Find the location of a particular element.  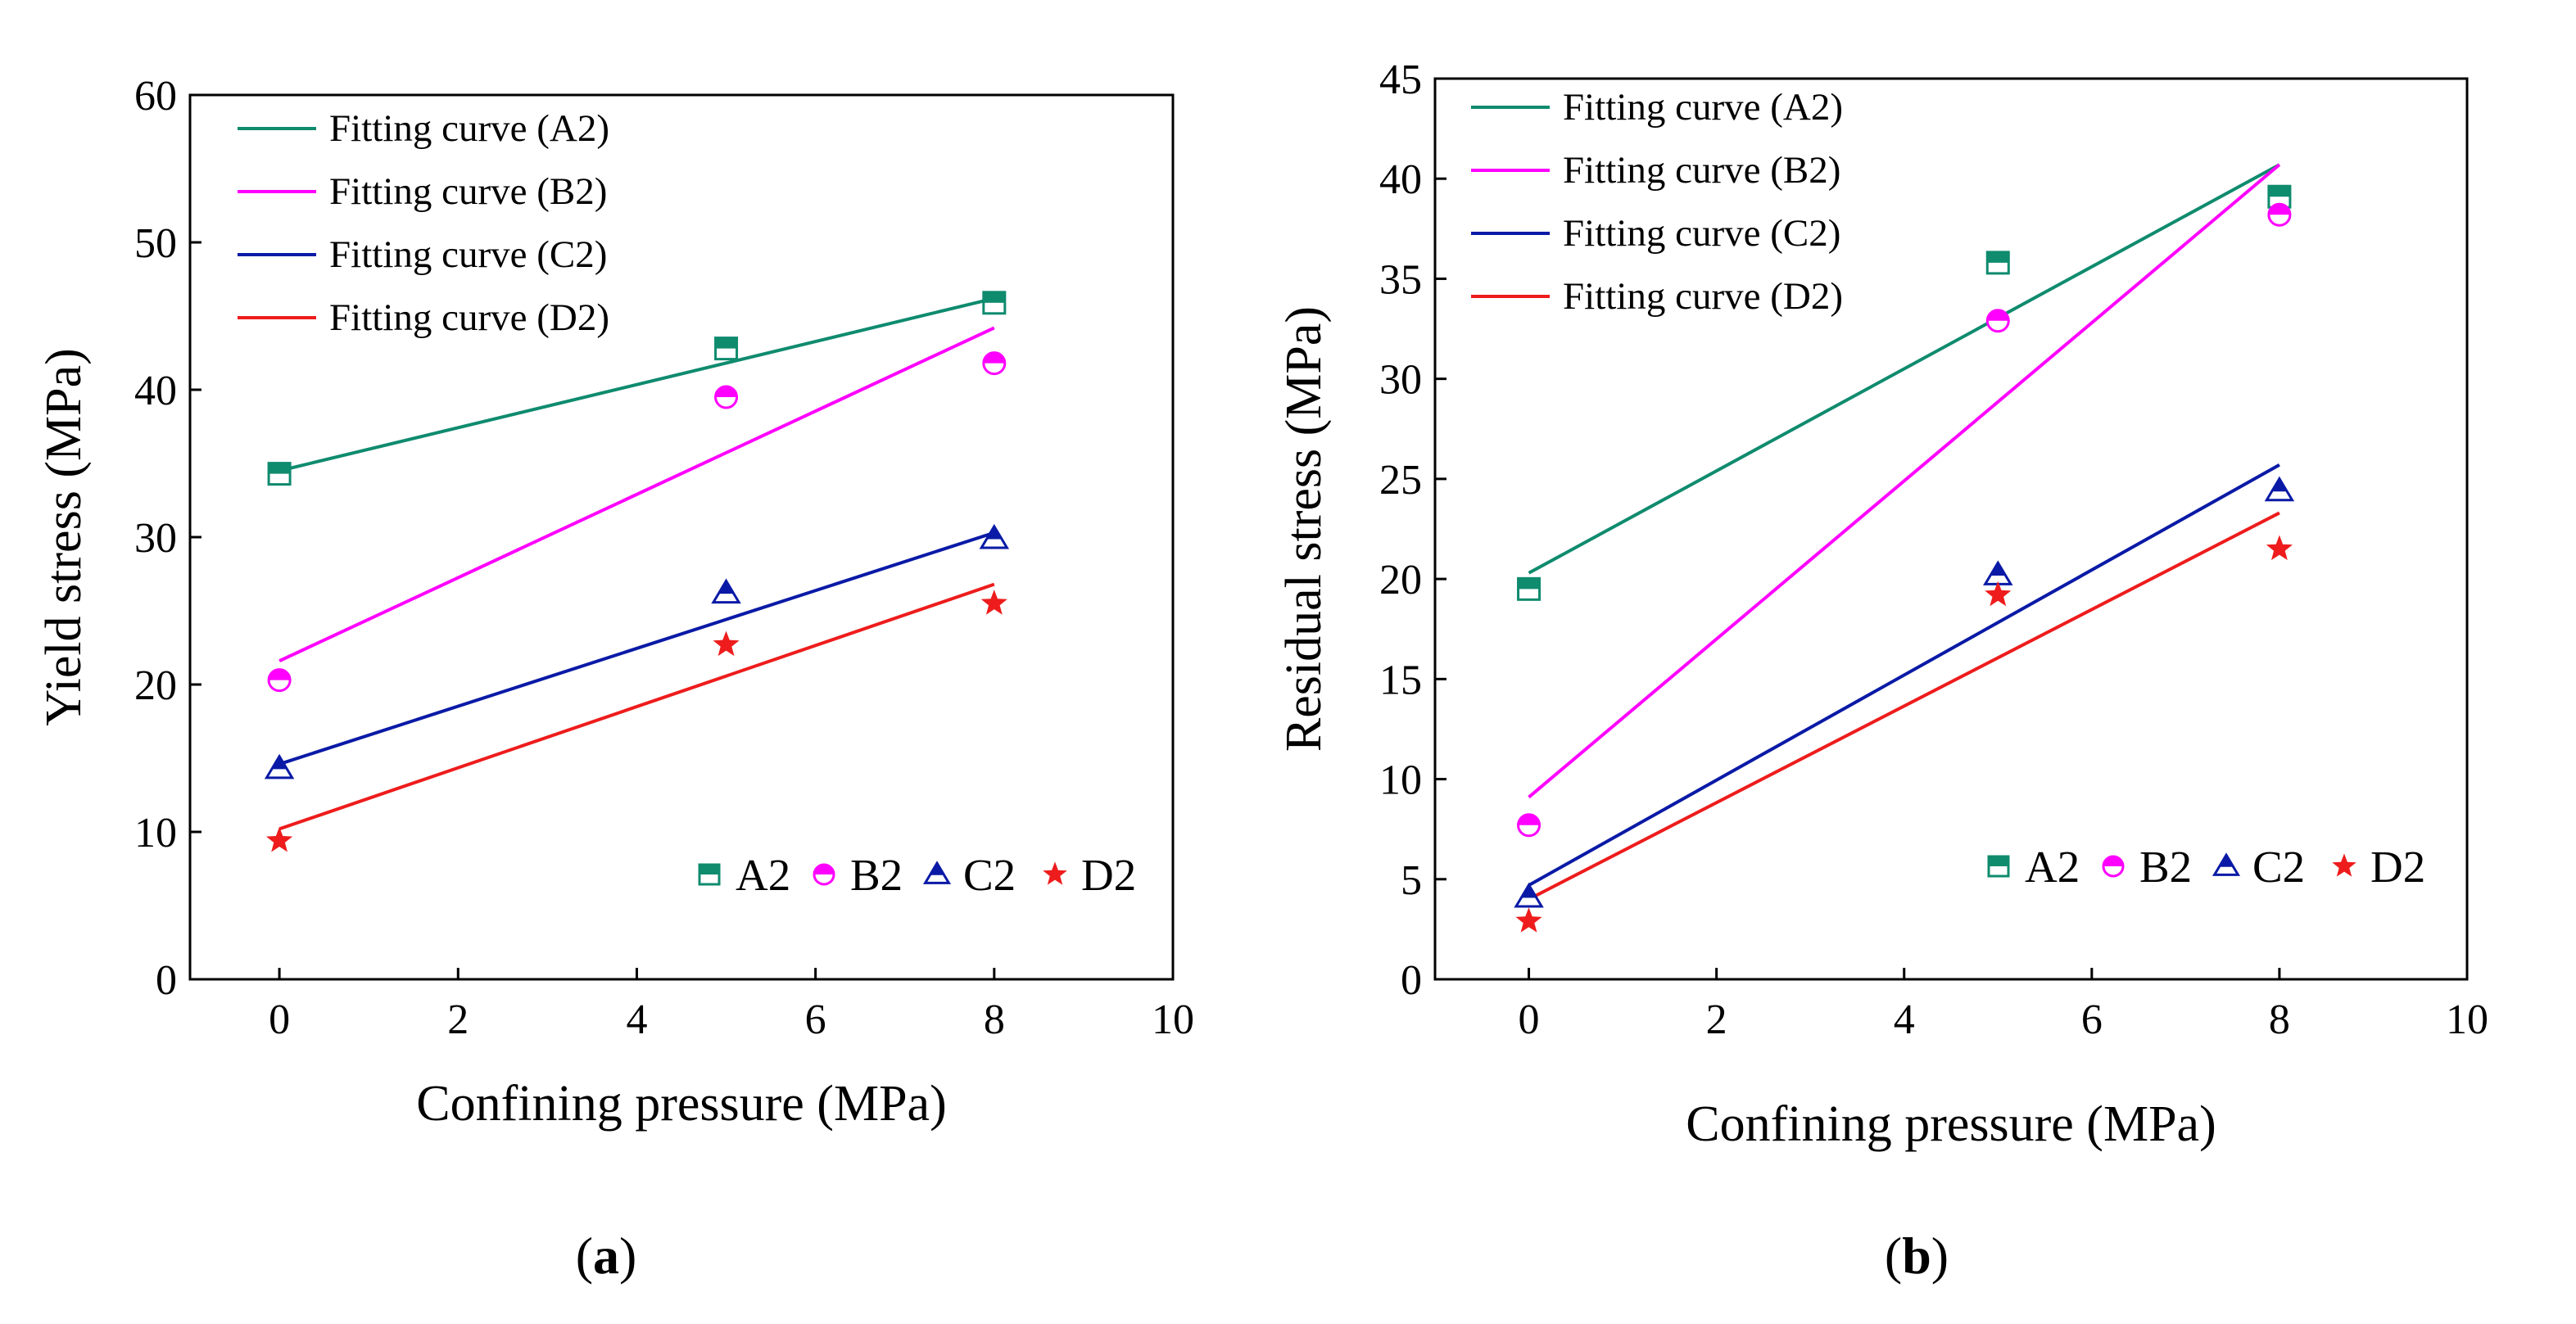

panel-b-caption: (b) is located at coordinates (1917, 1256).